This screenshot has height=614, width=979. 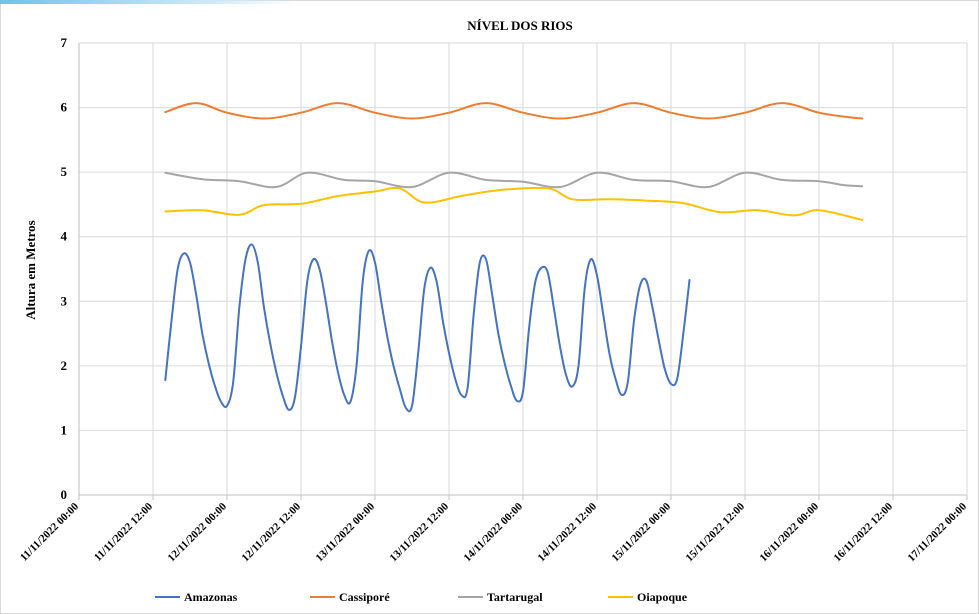 What do you see at coordinates (124, 532) in the screenshot?
I see `x-tick-label: 11/11/2022 12:00` at bounding box center [124, 532].